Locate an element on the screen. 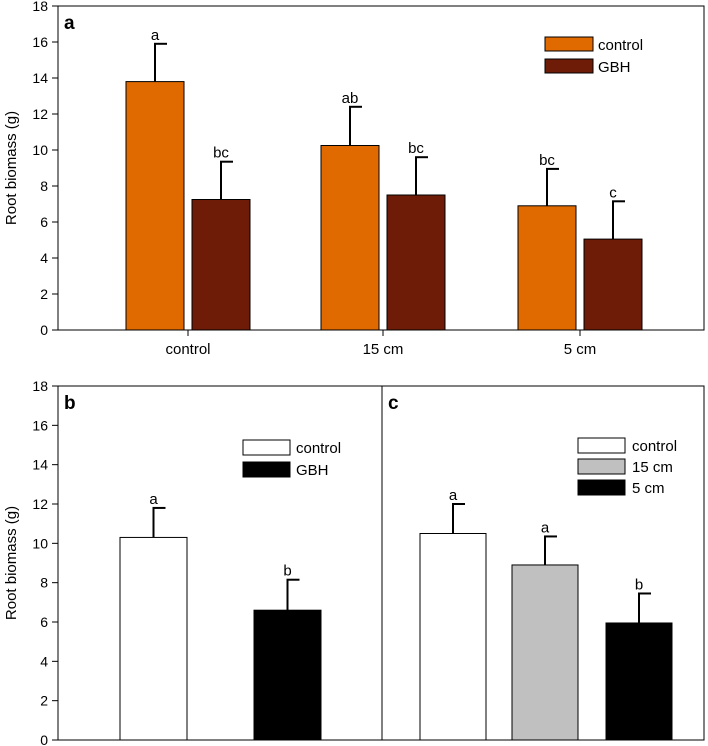 This screenshot has height=746, width=708. significance-letter: ab is located at coordinates (350, 98).